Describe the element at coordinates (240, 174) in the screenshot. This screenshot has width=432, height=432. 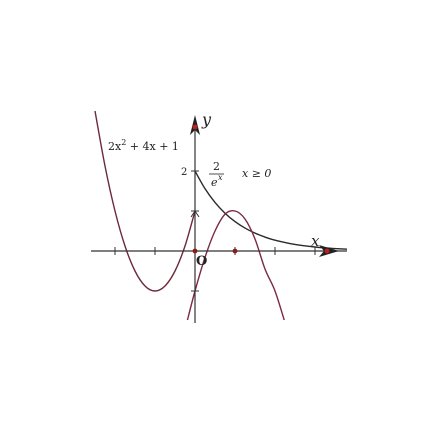
I see `exponential-formula-label: 2 e x x ≥ 0` at that location.